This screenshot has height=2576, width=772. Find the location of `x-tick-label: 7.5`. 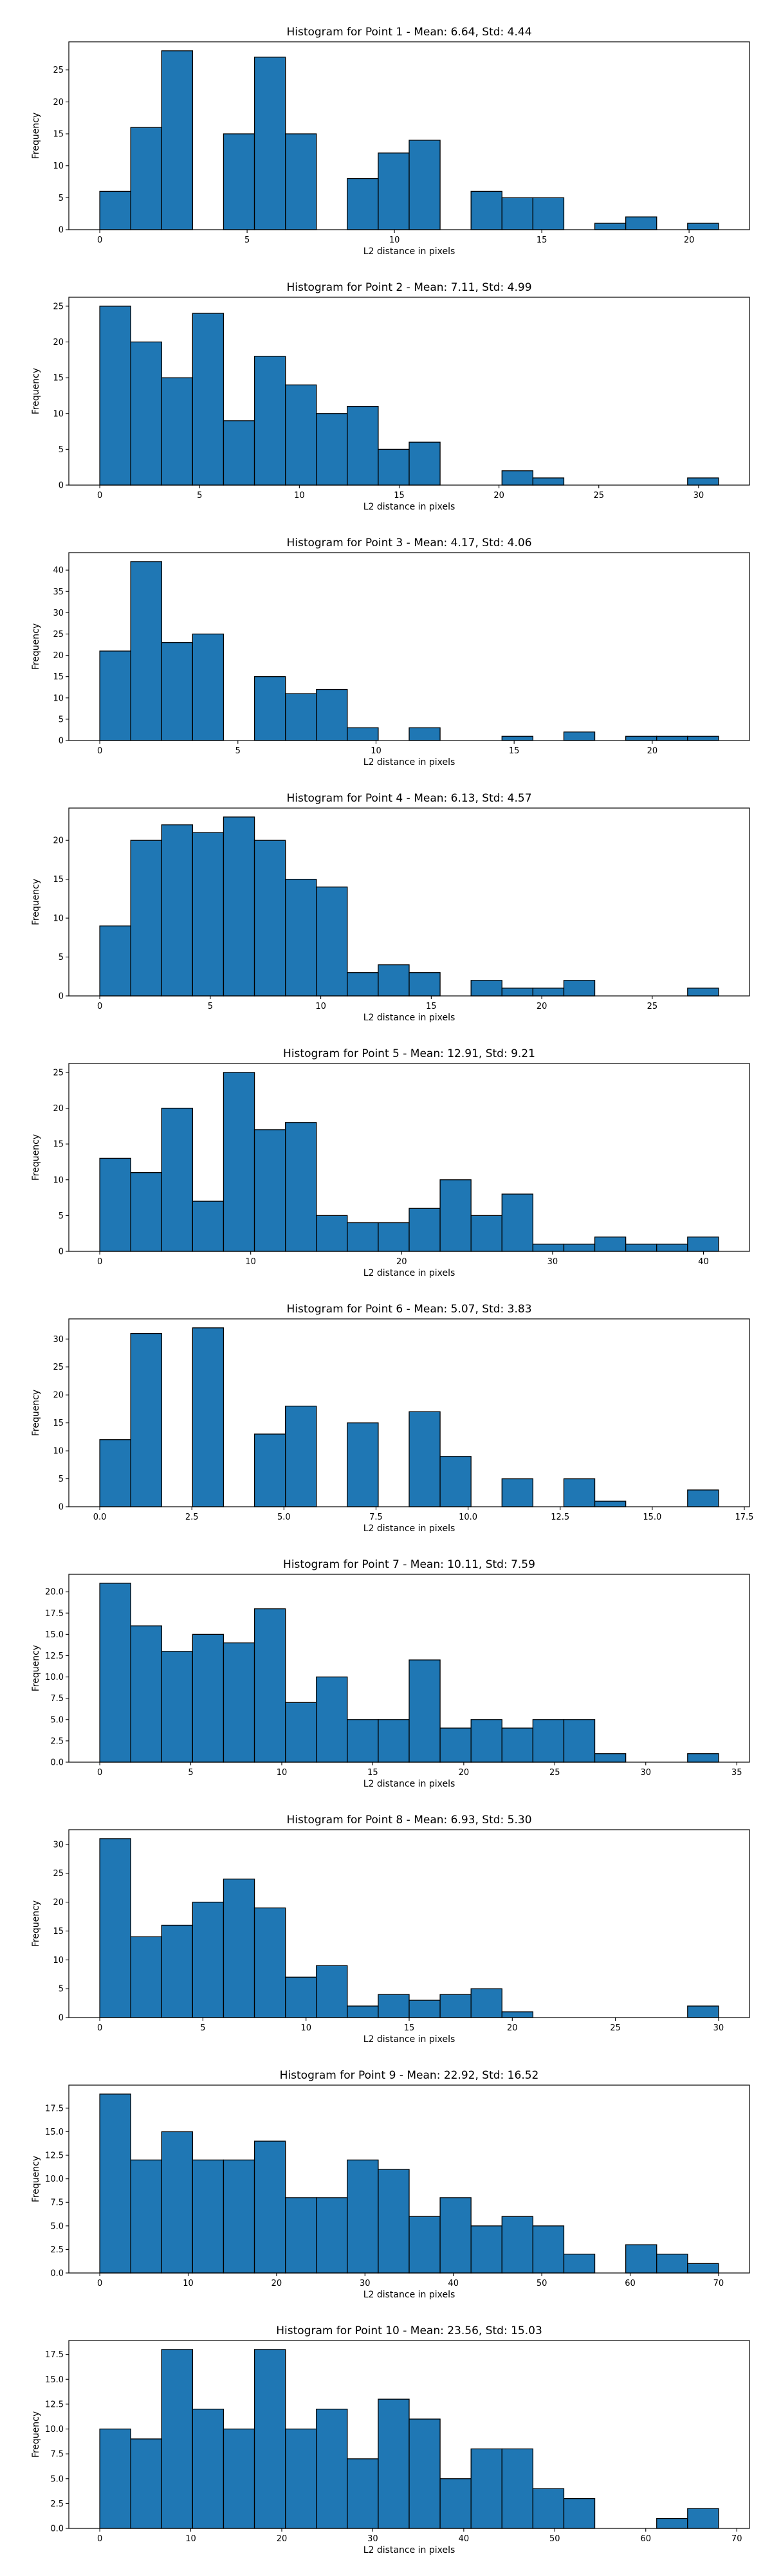

x-tick-label: 7.5 is located at coordinates (376, 1517).